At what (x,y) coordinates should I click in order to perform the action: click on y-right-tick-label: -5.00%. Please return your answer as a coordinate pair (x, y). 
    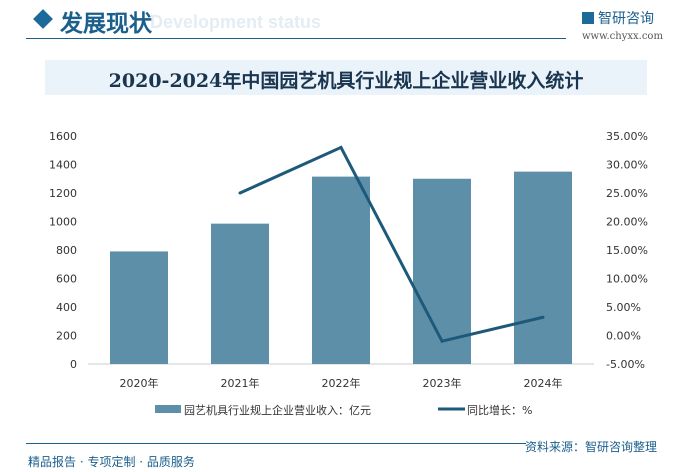
    Looking at the image, I should click on (625, 364).